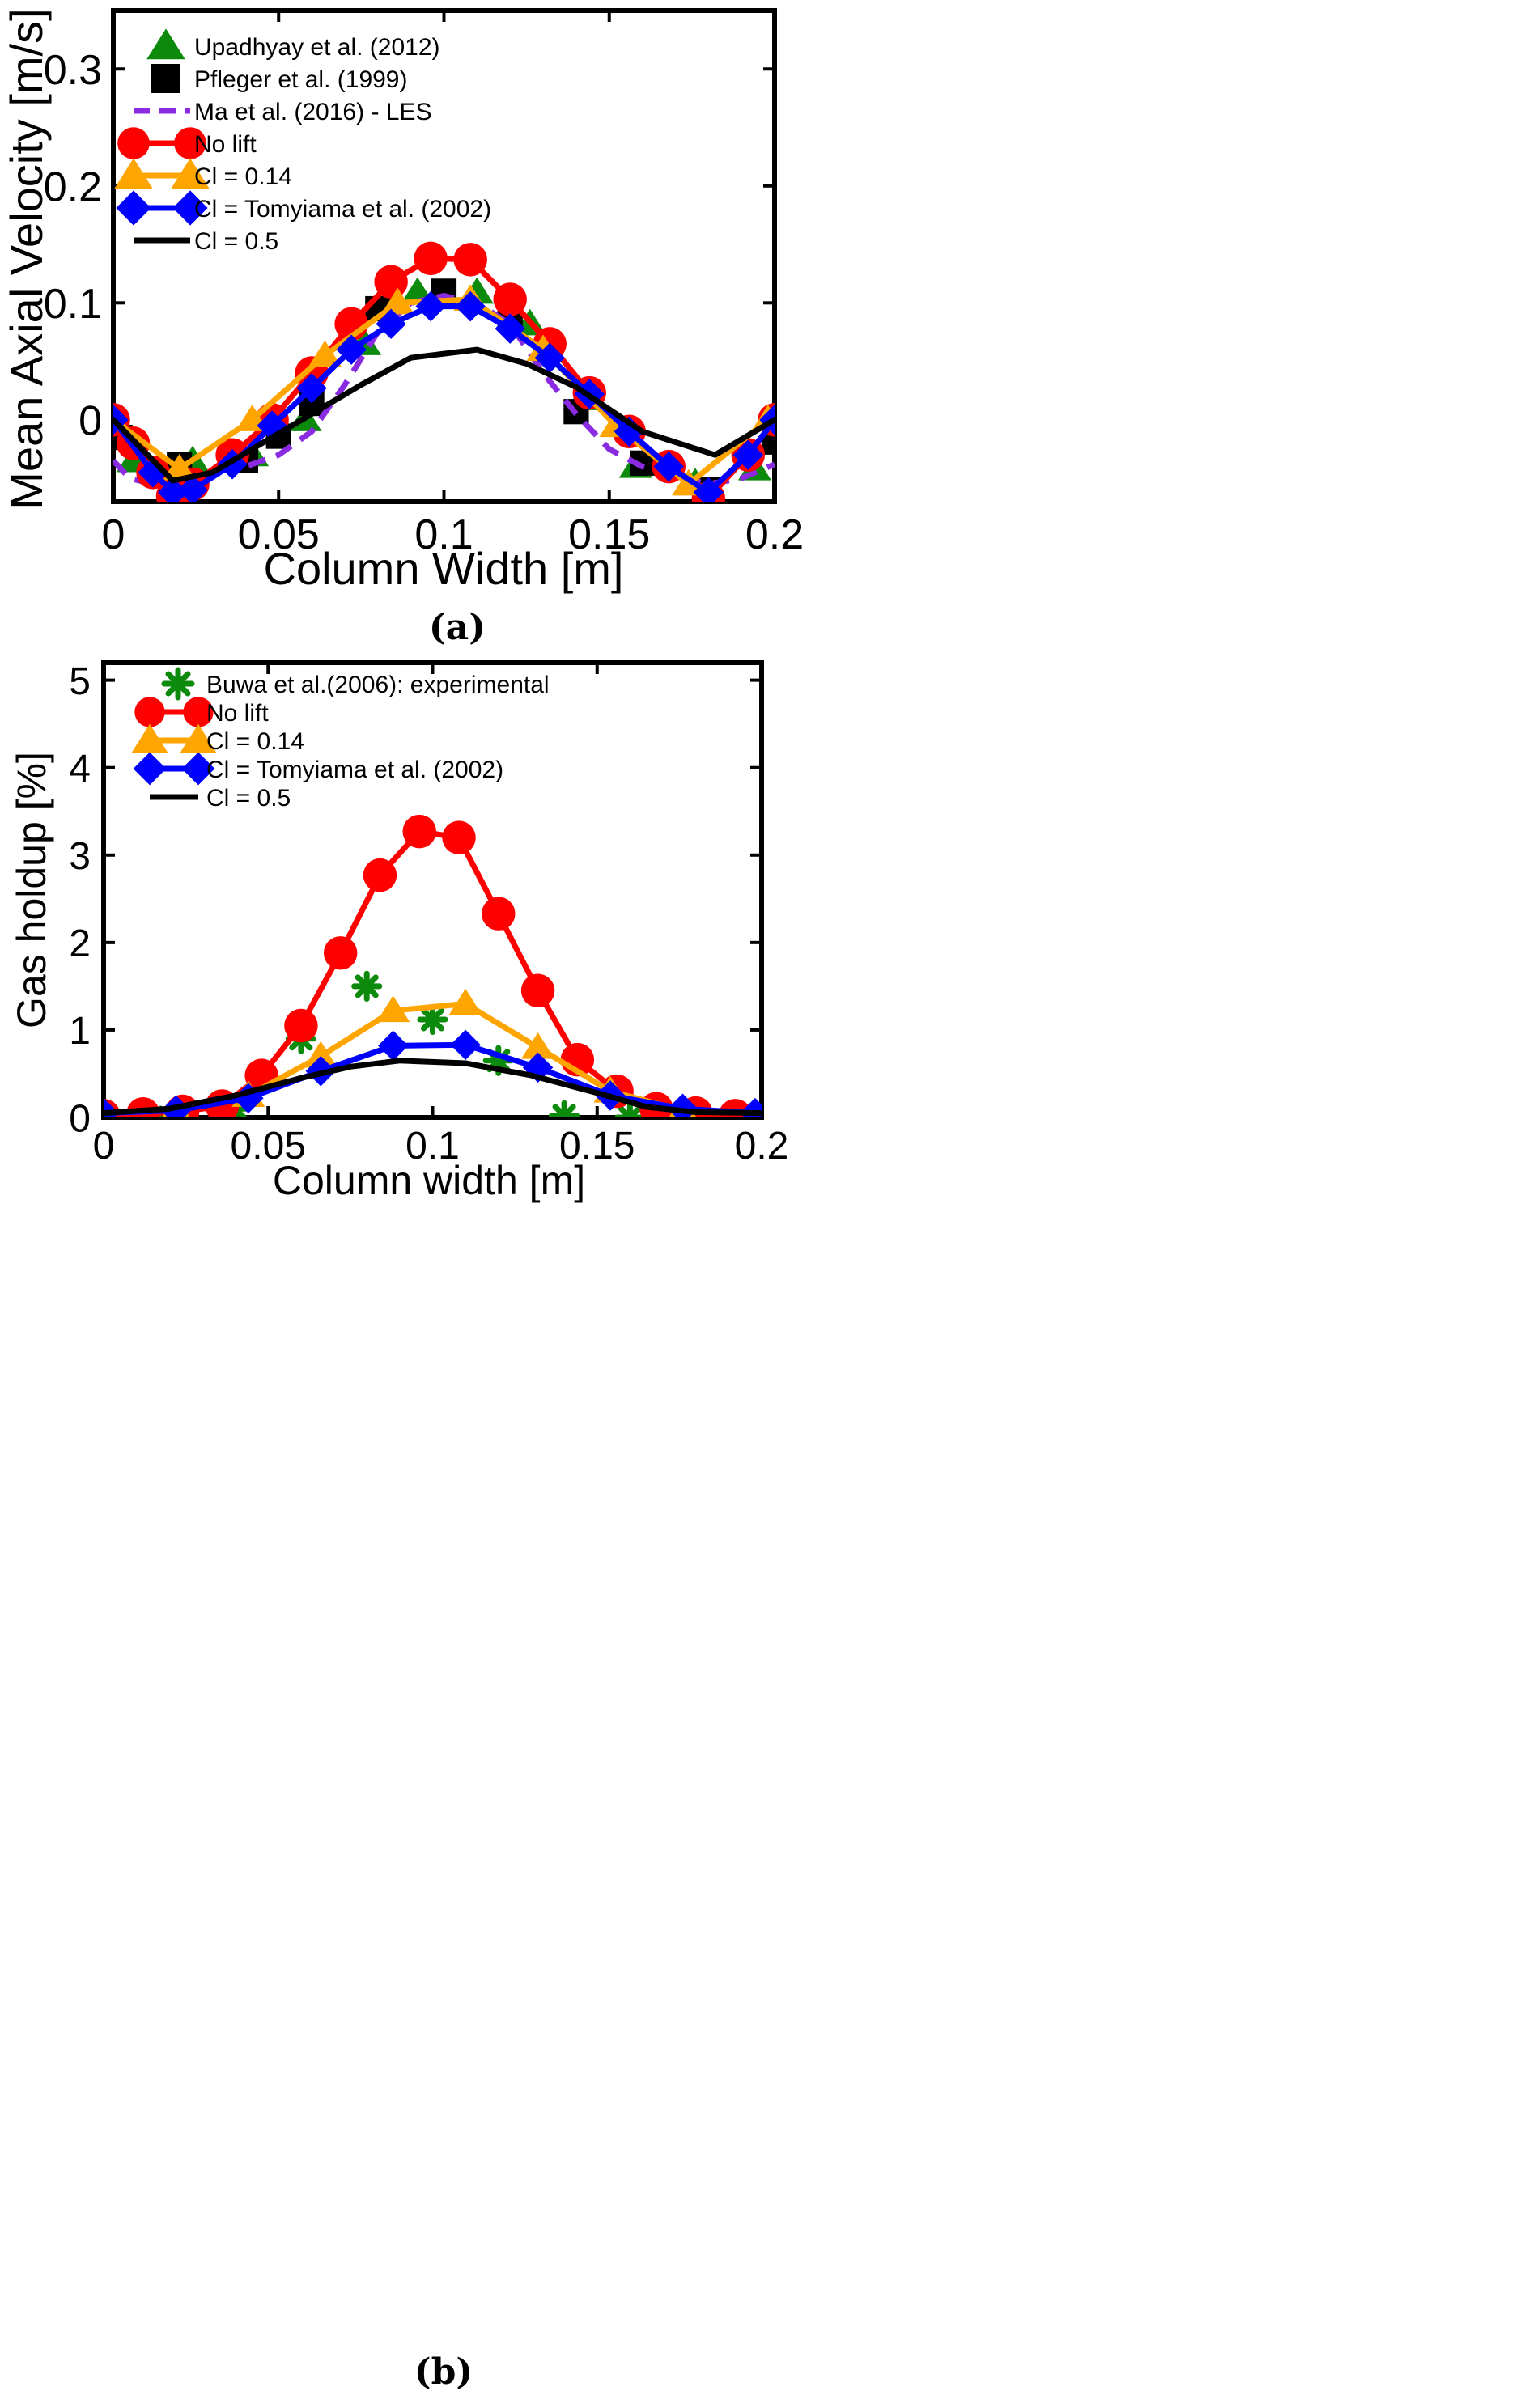  What do you see at coordinates (73, 187) in the screenshot?
I see `y-tick-label: 0.2` at bounding box center [73, 187].